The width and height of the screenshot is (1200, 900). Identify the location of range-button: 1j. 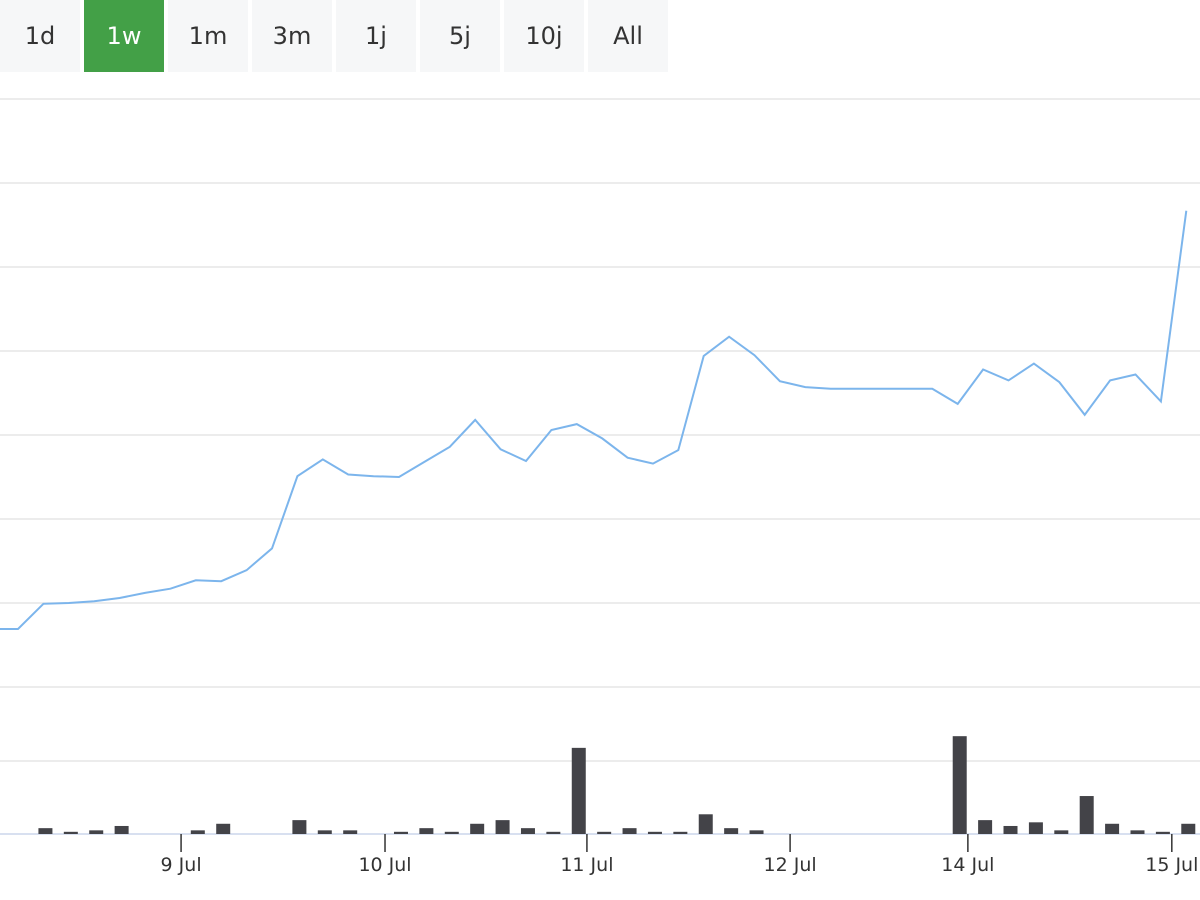
(376, 36).